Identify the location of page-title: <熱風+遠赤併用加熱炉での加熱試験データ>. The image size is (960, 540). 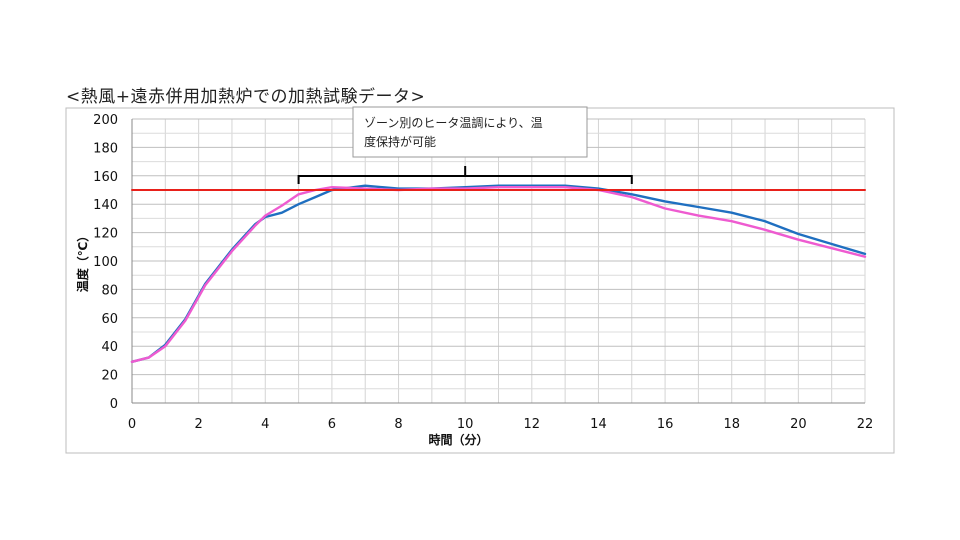
(246, 97).